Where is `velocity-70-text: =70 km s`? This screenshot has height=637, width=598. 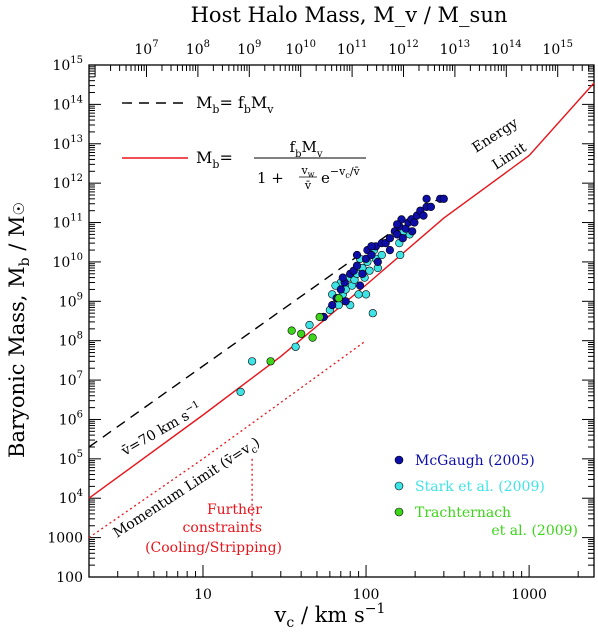 velocity-70-text: =70 km s is located at coordinates (159, 432).